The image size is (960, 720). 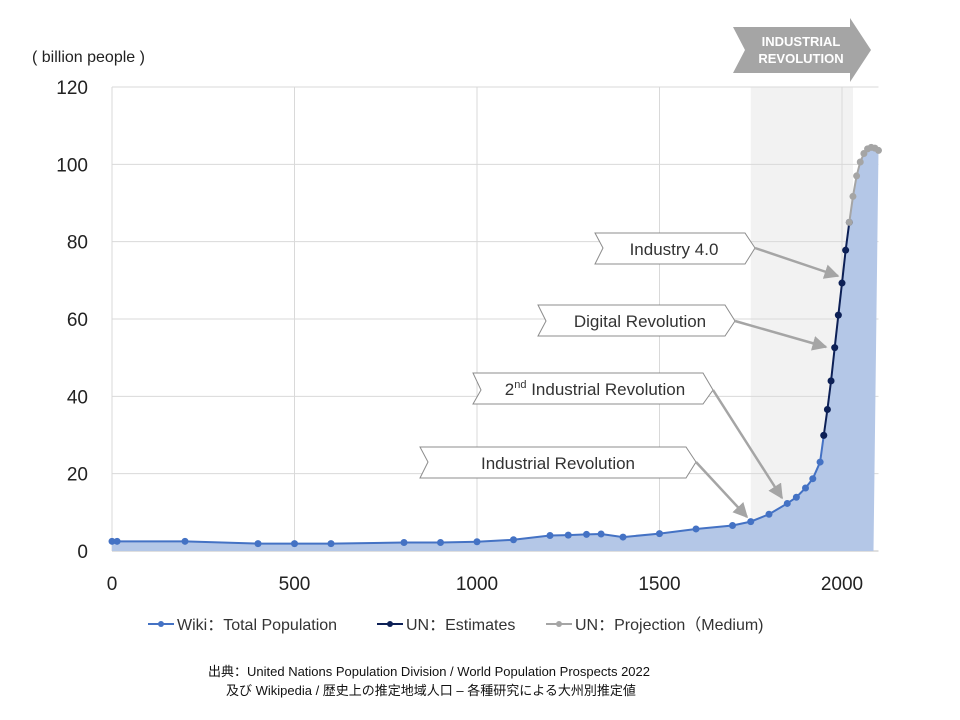 What do you see at coordinates (674, 249) in the screenshot?
I see `svg-text: Industry 4.0` at bounding box center [674, 249].